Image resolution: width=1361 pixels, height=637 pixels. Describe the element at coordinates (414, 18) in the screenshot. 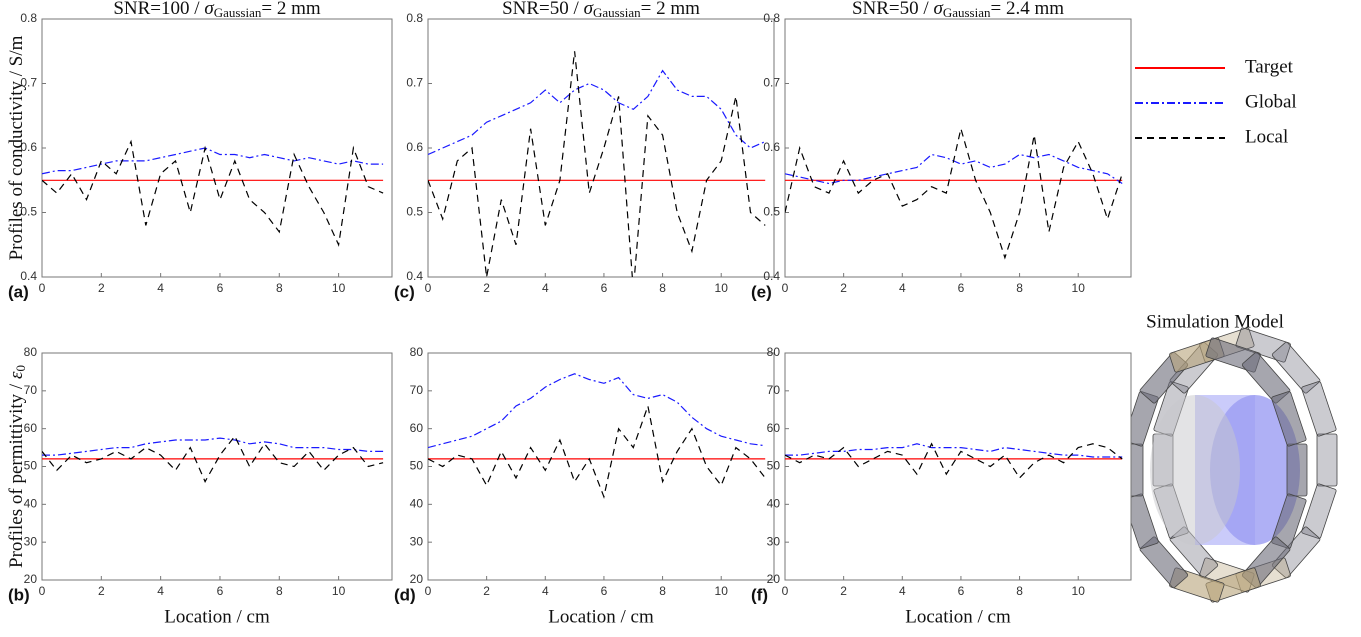

I see `y-tick-label: 0.8` at that location.